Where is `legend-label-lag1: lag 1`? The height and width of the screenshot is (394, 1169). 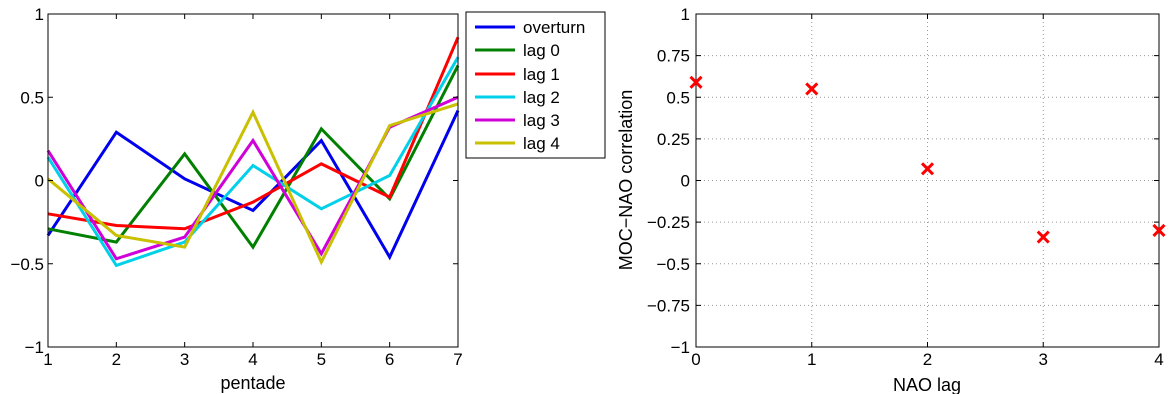 legend-label-lag1: lag 1 is located at coordinates (541, 74).